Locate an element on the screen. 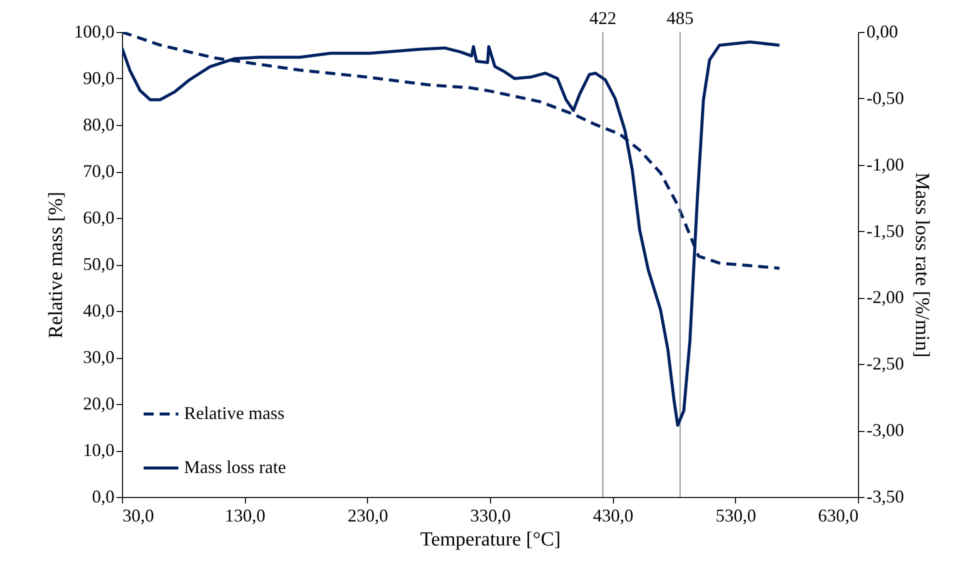 Image resolution: width=965 pixels, height=571 pixels. x-tick-label: 530,0 is located at coordinates (736, 516).